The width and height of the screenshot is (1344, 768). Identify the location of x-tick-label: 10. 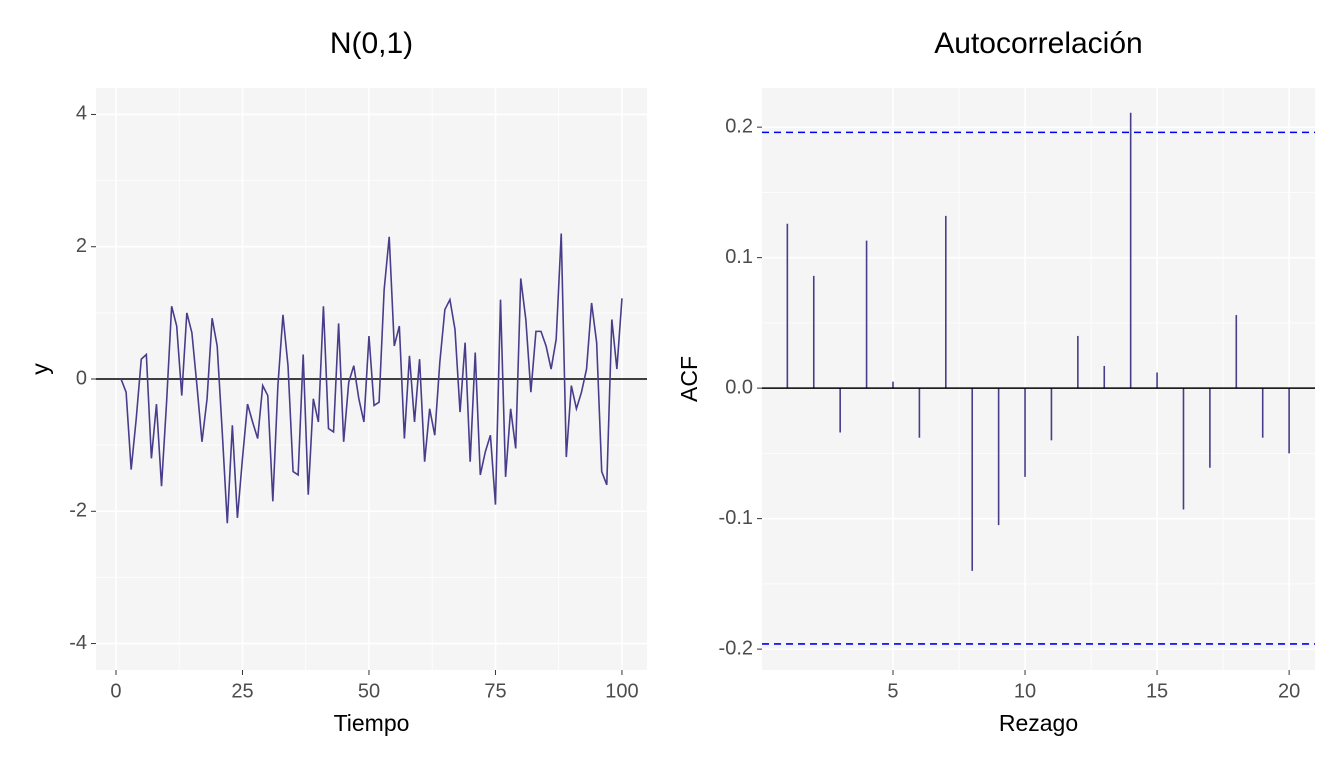
(1025, 691).